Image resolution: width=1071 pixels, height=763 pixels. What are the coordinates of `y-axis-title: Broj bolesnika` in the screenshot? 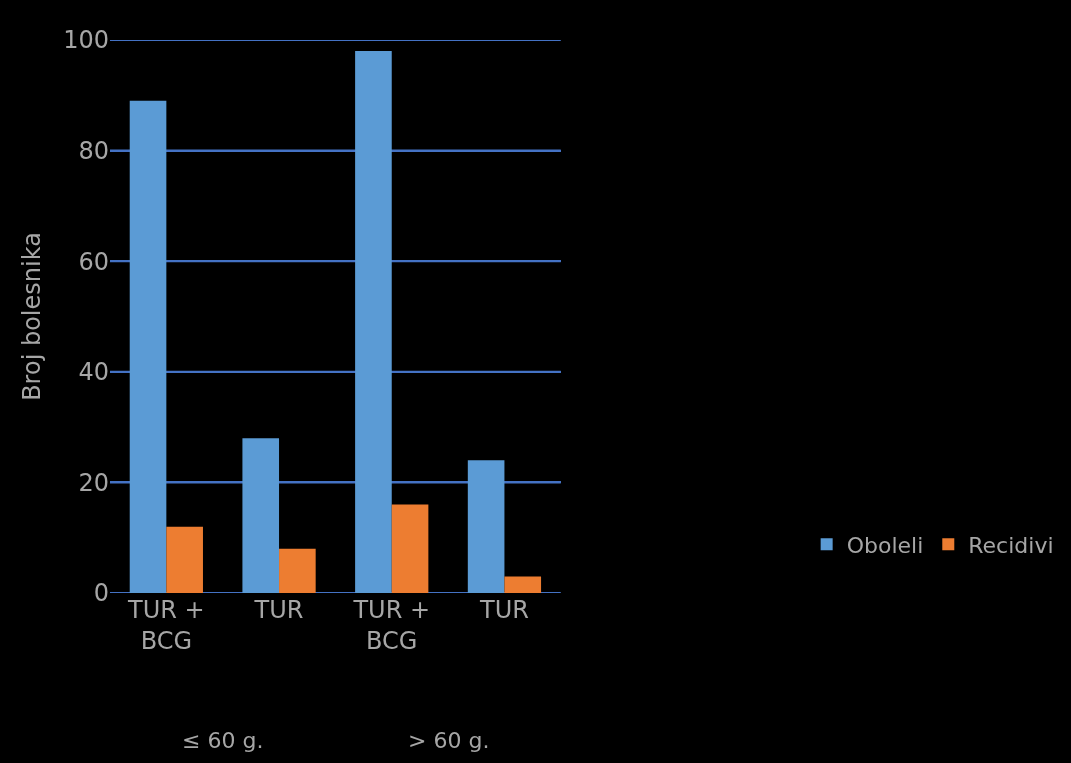 It's located at (32, 316).